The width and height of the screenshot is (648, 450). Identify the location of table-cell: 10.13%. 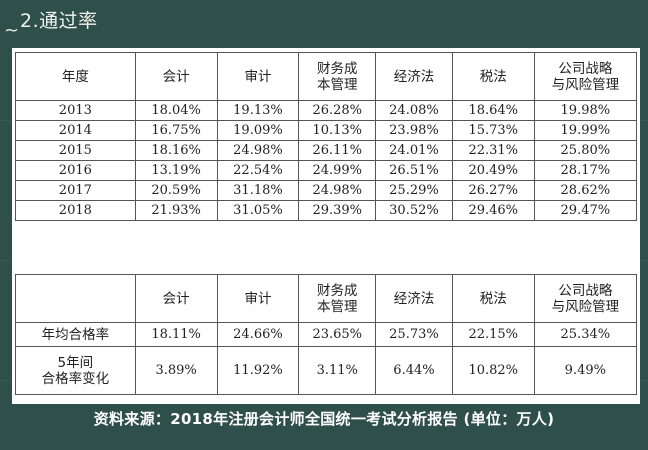
(337, 130).